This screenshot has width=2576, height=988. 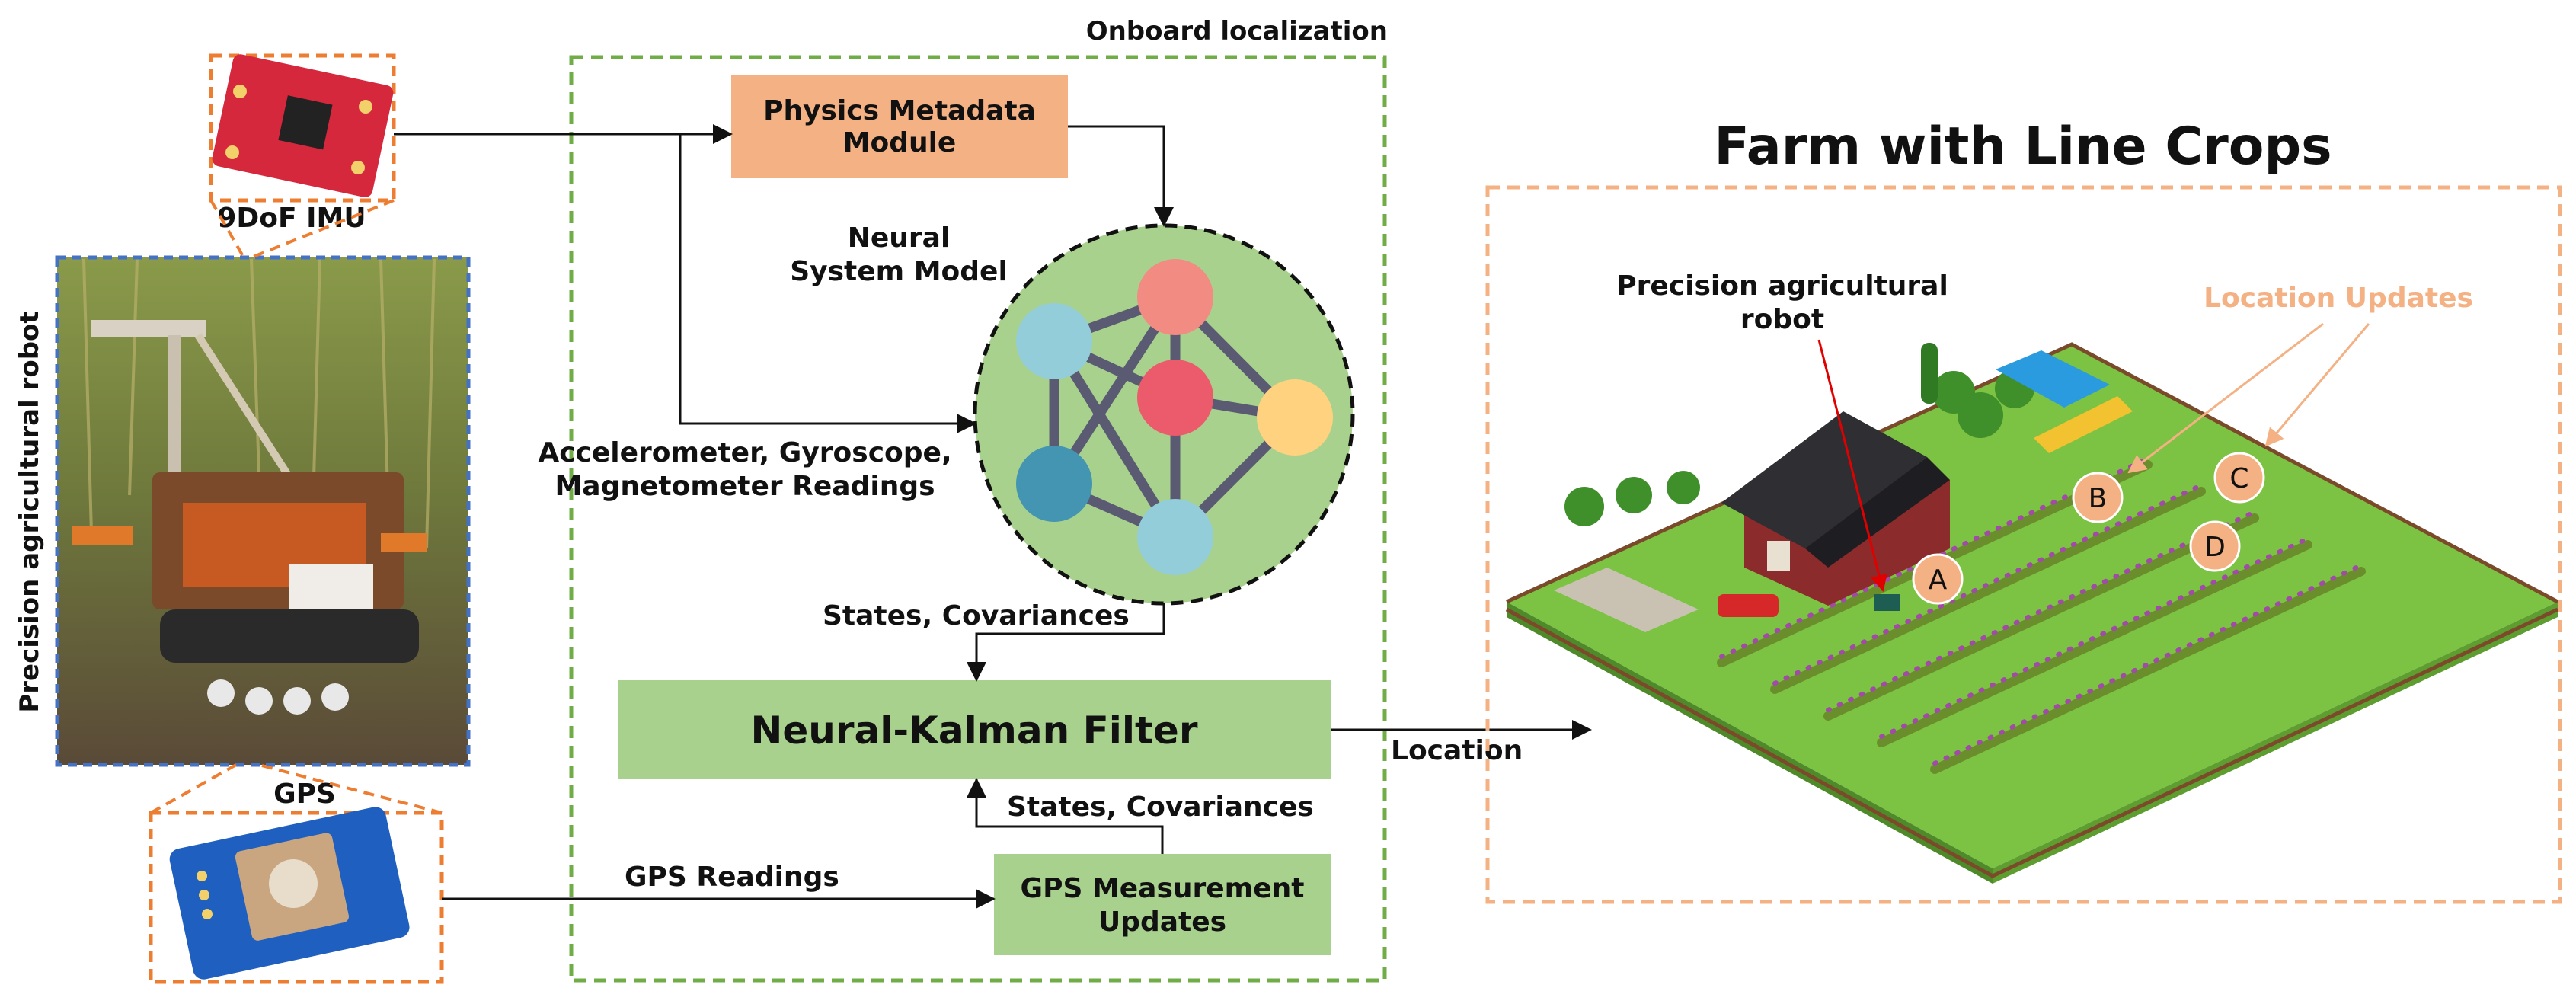 What do you see at coordinates (899, 271) in the screenshot?
I see `neural-model-line2: System Model` at bounding box center [899, 271].